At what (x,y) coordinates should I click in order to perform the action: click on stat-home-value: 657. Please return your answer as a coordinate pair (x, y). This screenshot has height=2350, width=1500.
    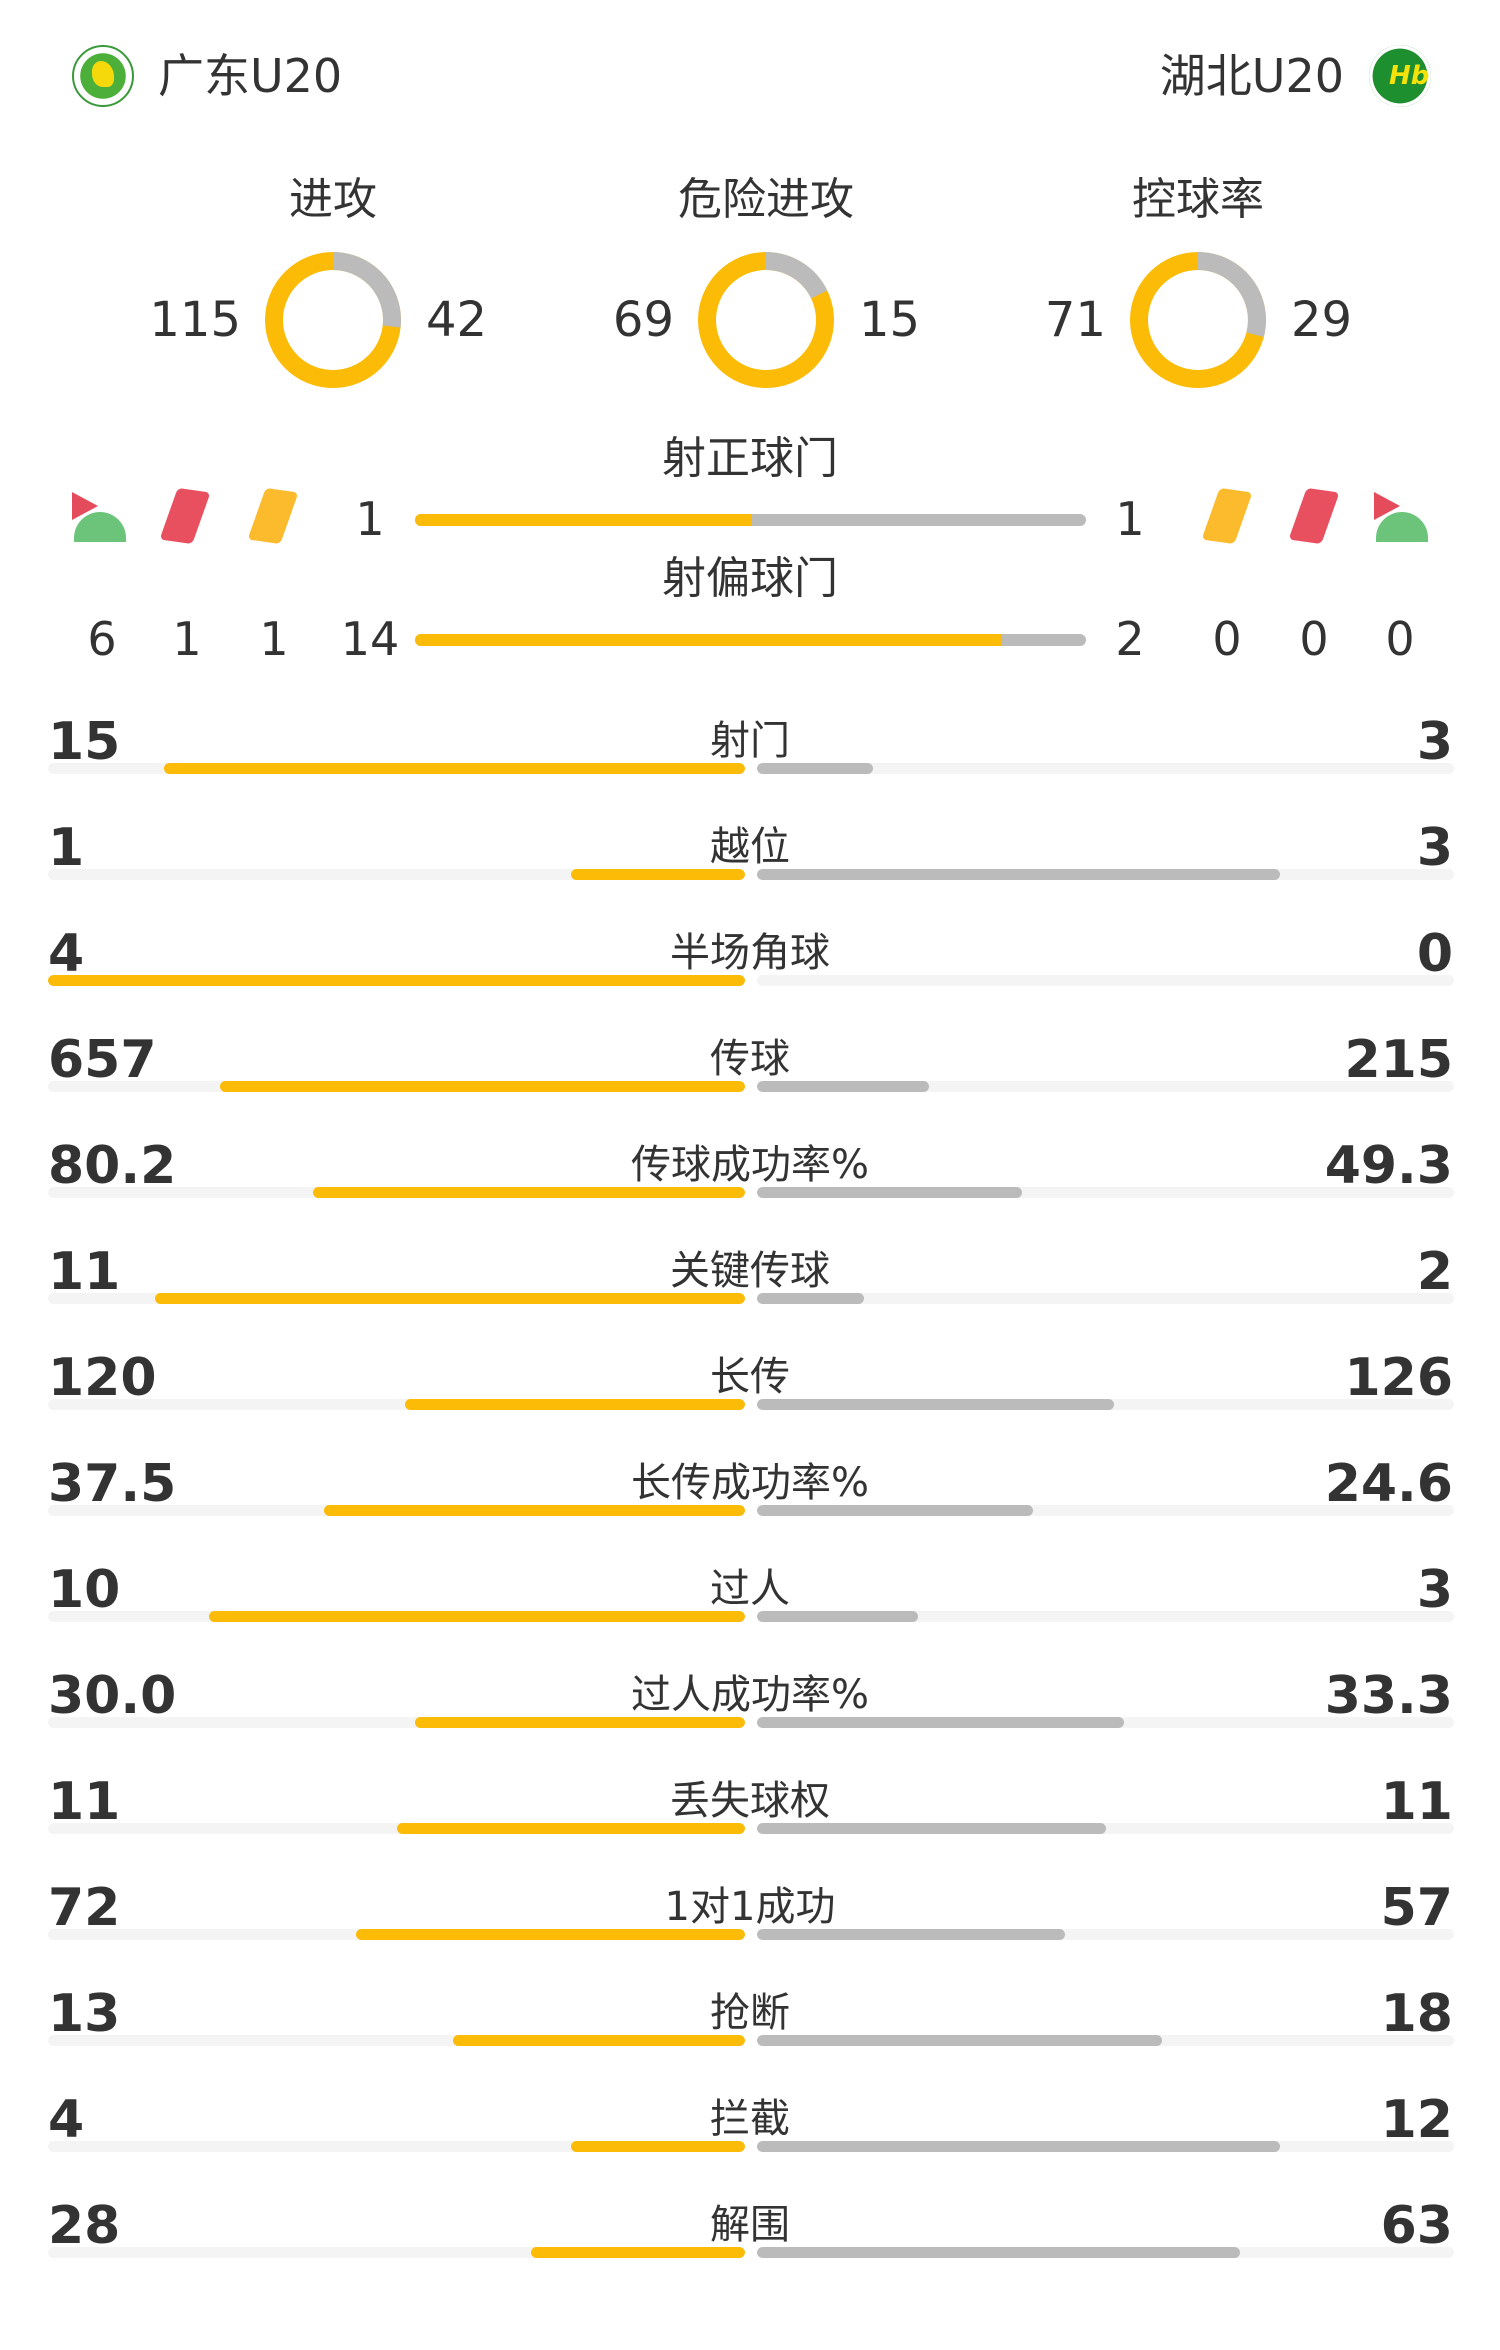
    Looking at the image, I should click on (102, 1060).